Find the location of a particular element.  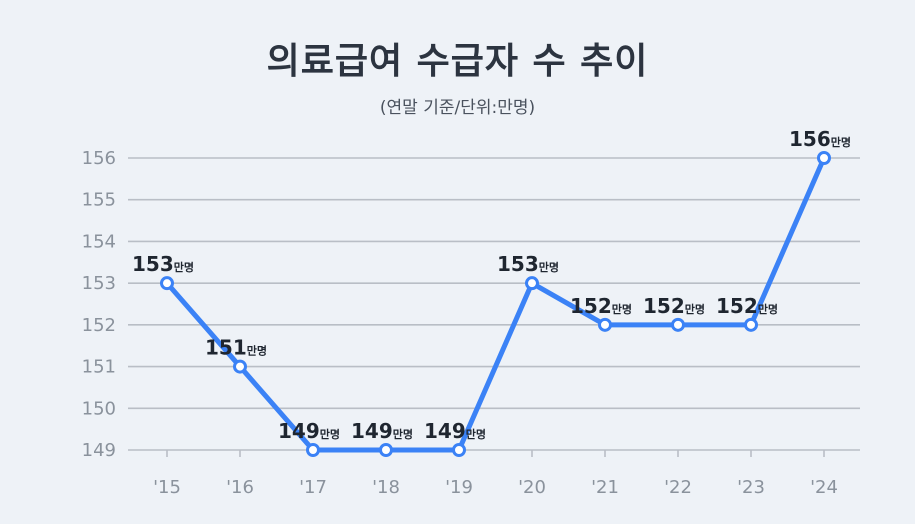

x-tick-label: '16 is located at coordinates (240, 487).